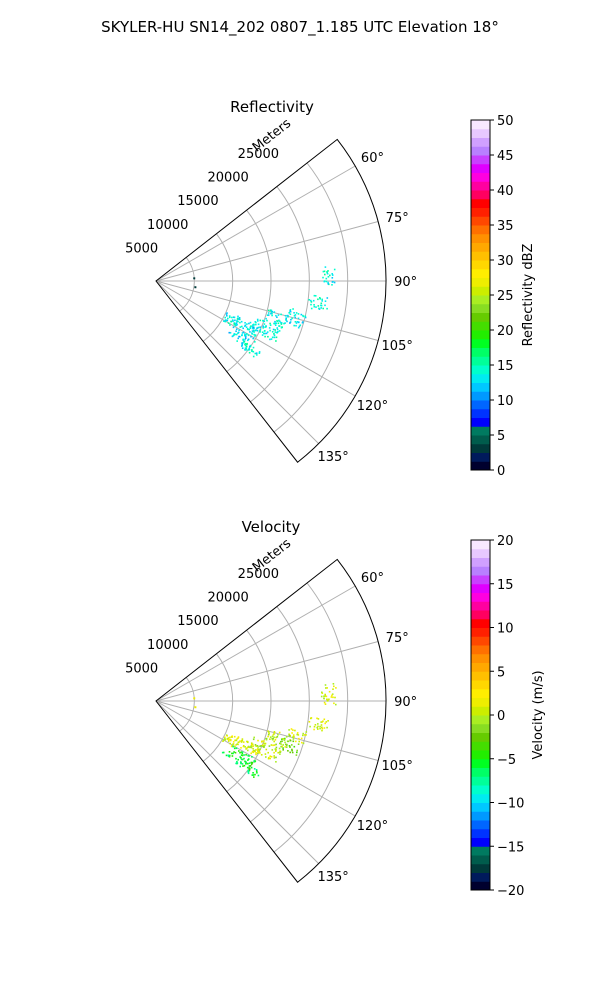 This screenshot has width=600, height=1000. Describe the element at coordinates (506, 760) in the screenshot. I see `colorbar-tick-label: −5` at that location.